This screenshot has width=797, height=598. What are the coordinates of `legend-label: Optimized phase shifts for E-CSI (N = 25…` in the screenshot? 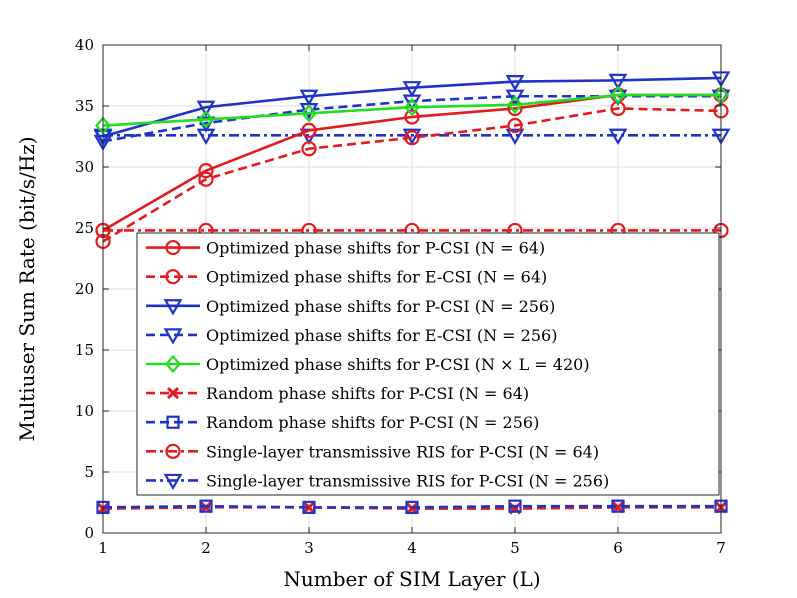 It's located at (381, 335).